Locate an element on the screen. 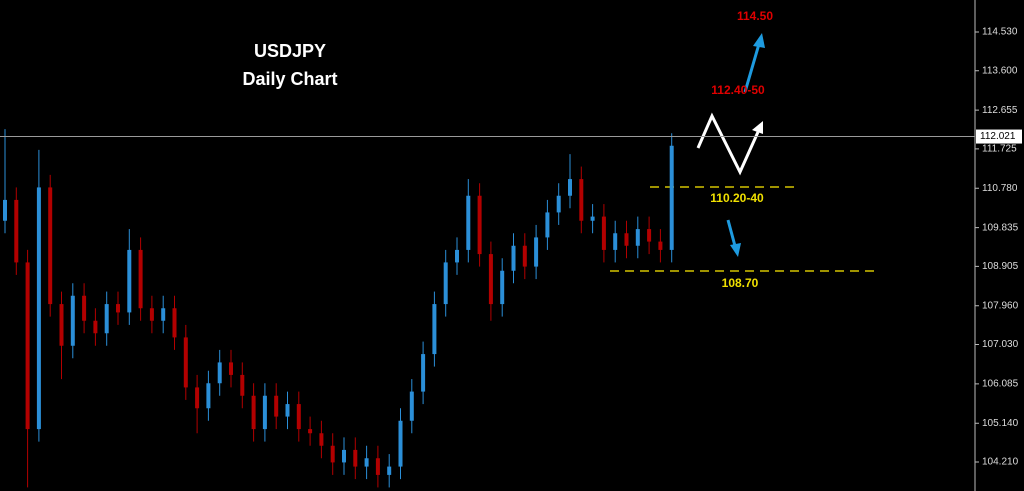 The width and height of the screenshot is (1024, 491). target-label: 112.40-50 is located at coordinates (738, 90).